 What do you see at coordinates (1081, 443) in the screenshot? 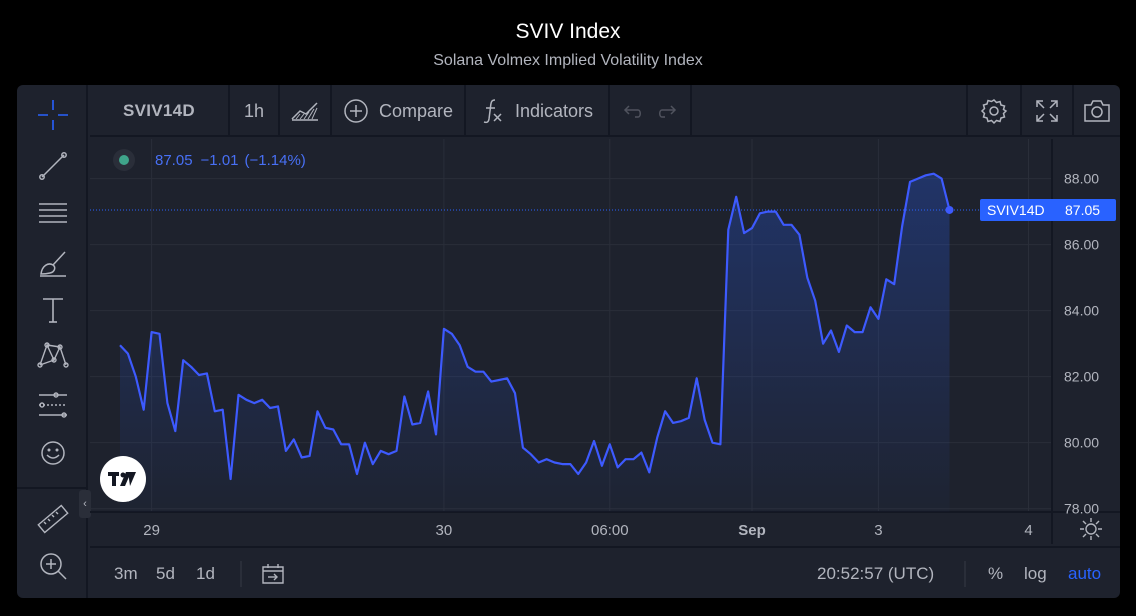
I see `y-tick-label: 80.00` at bounding box center [1081, 443].